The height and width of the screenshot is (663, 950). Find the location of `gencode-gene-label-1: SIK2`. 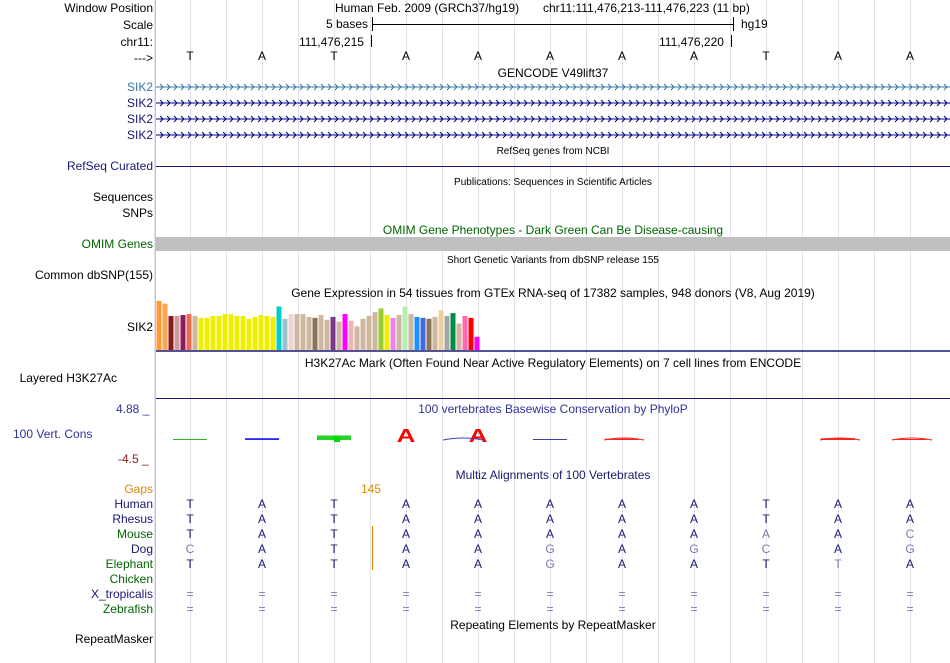

gencode-gene-label-1: SIK2 is located at coordinates (139, 87).